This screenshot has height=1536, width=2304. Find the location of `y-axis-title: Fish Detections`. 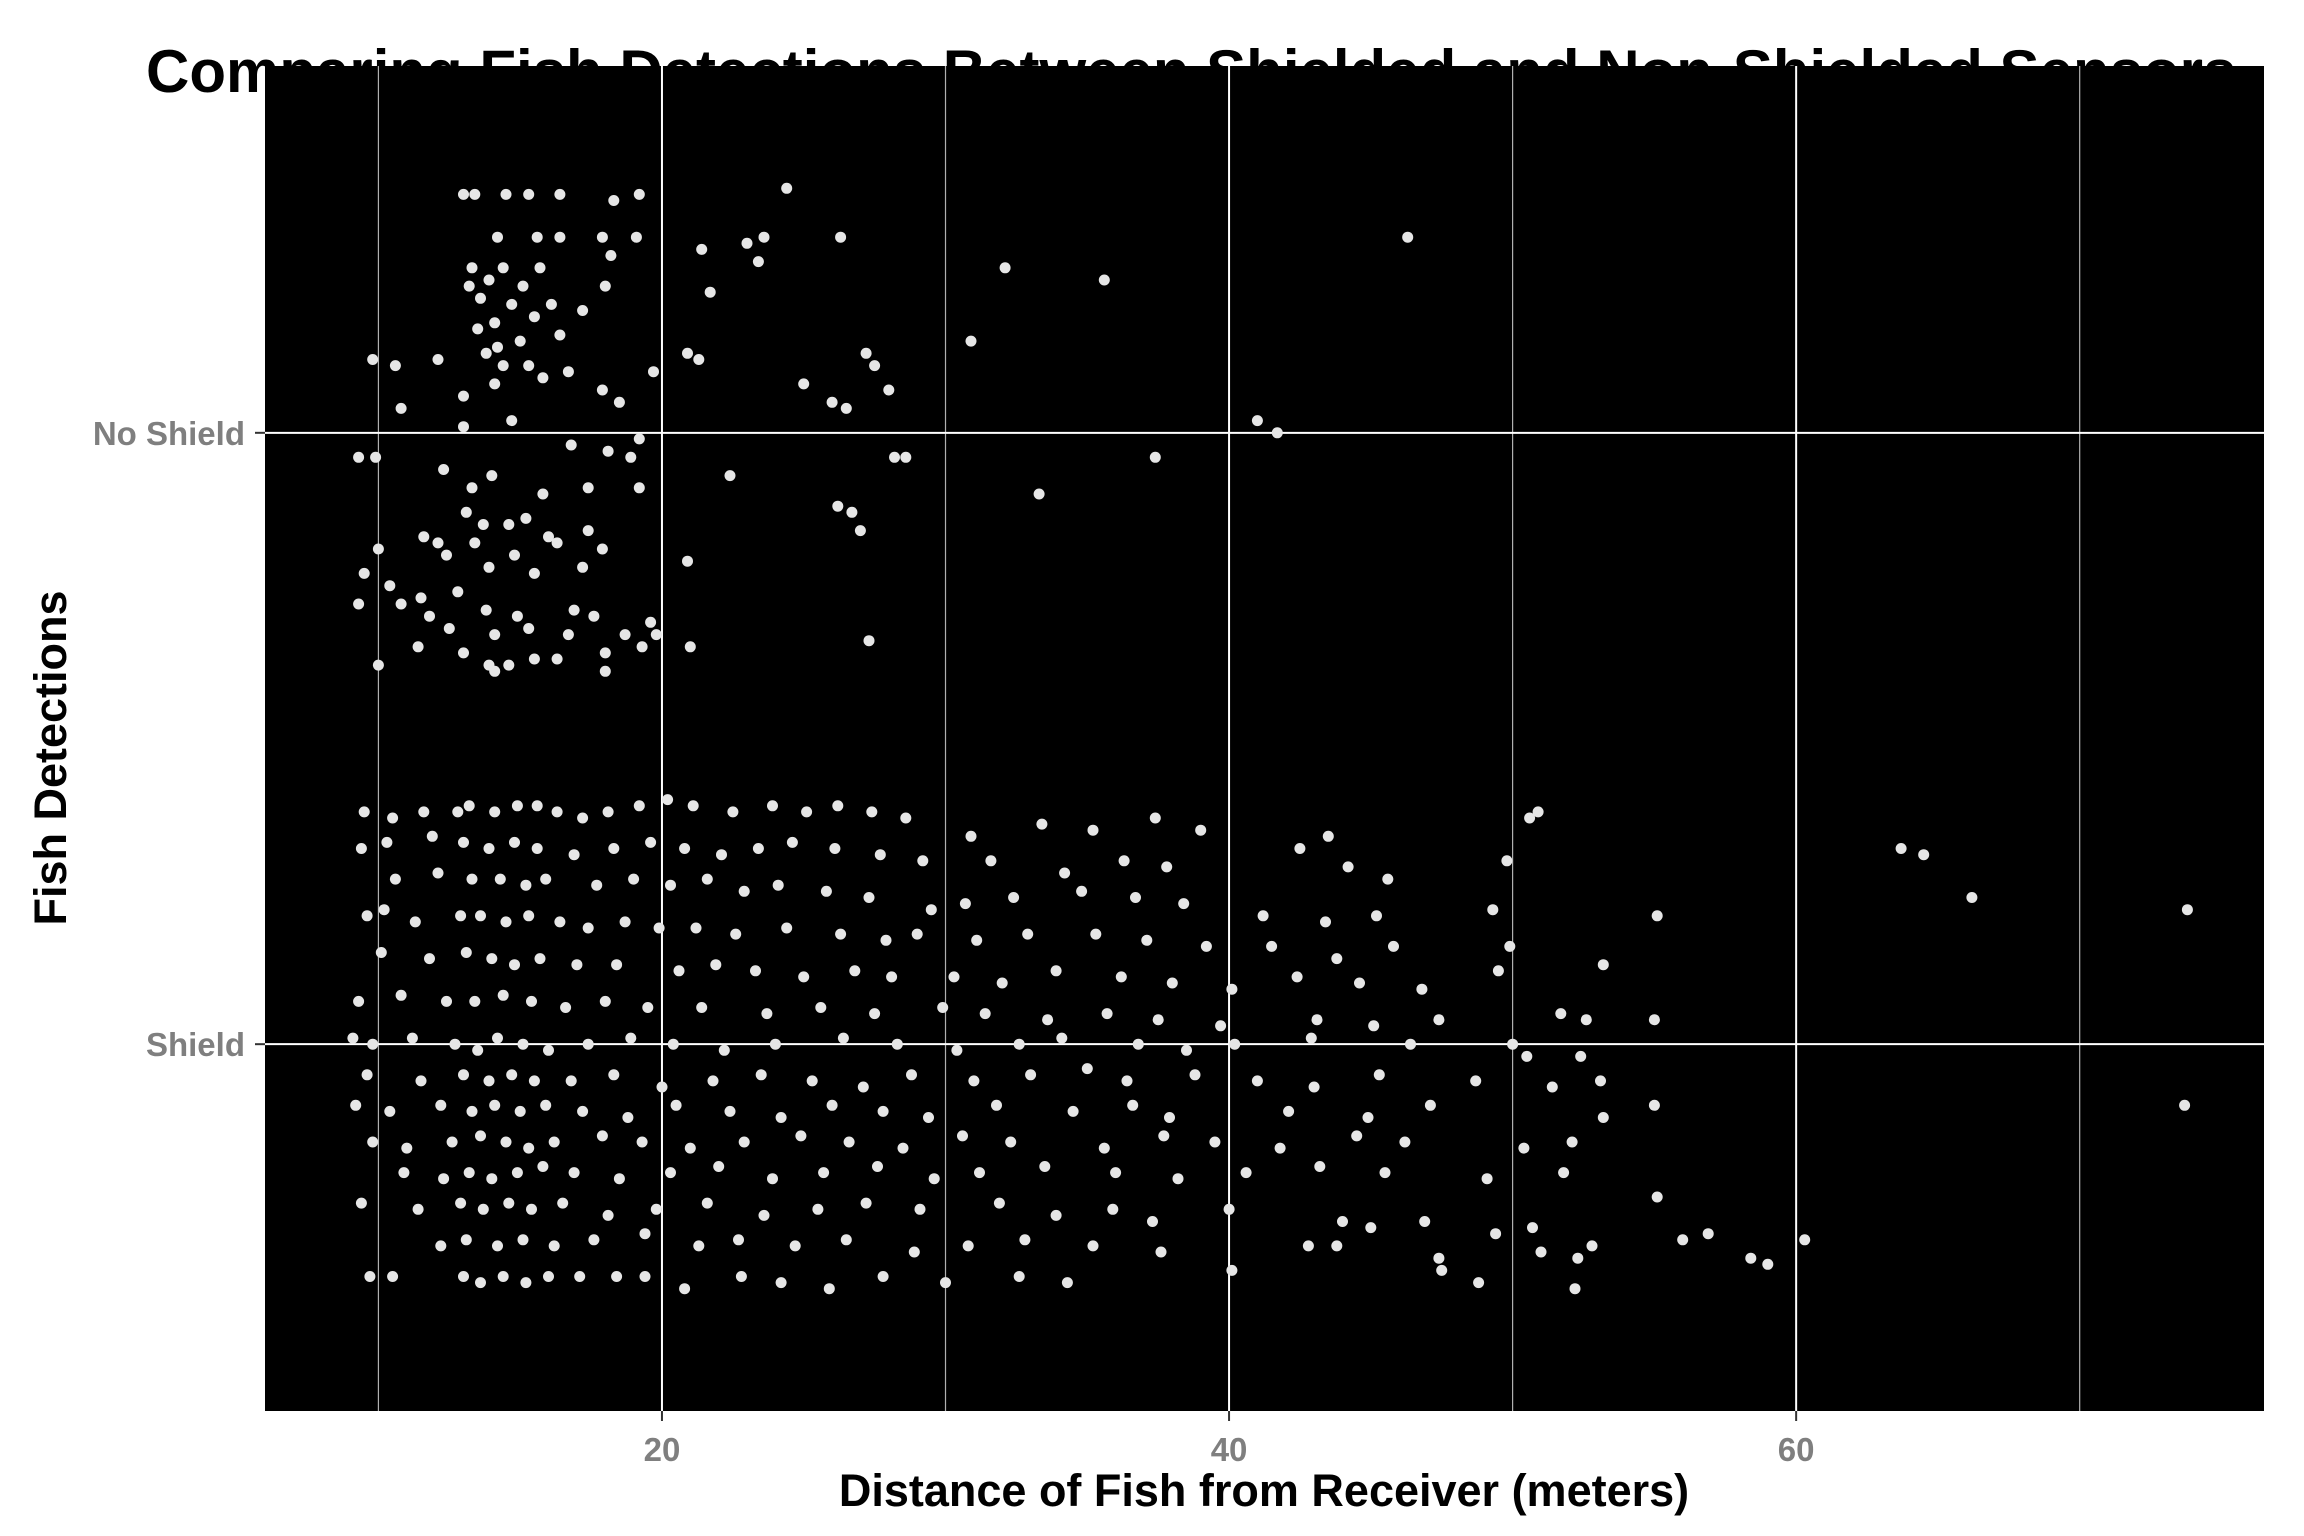

y-axis-title: Fish Detections is located at coordinates (50, 757).